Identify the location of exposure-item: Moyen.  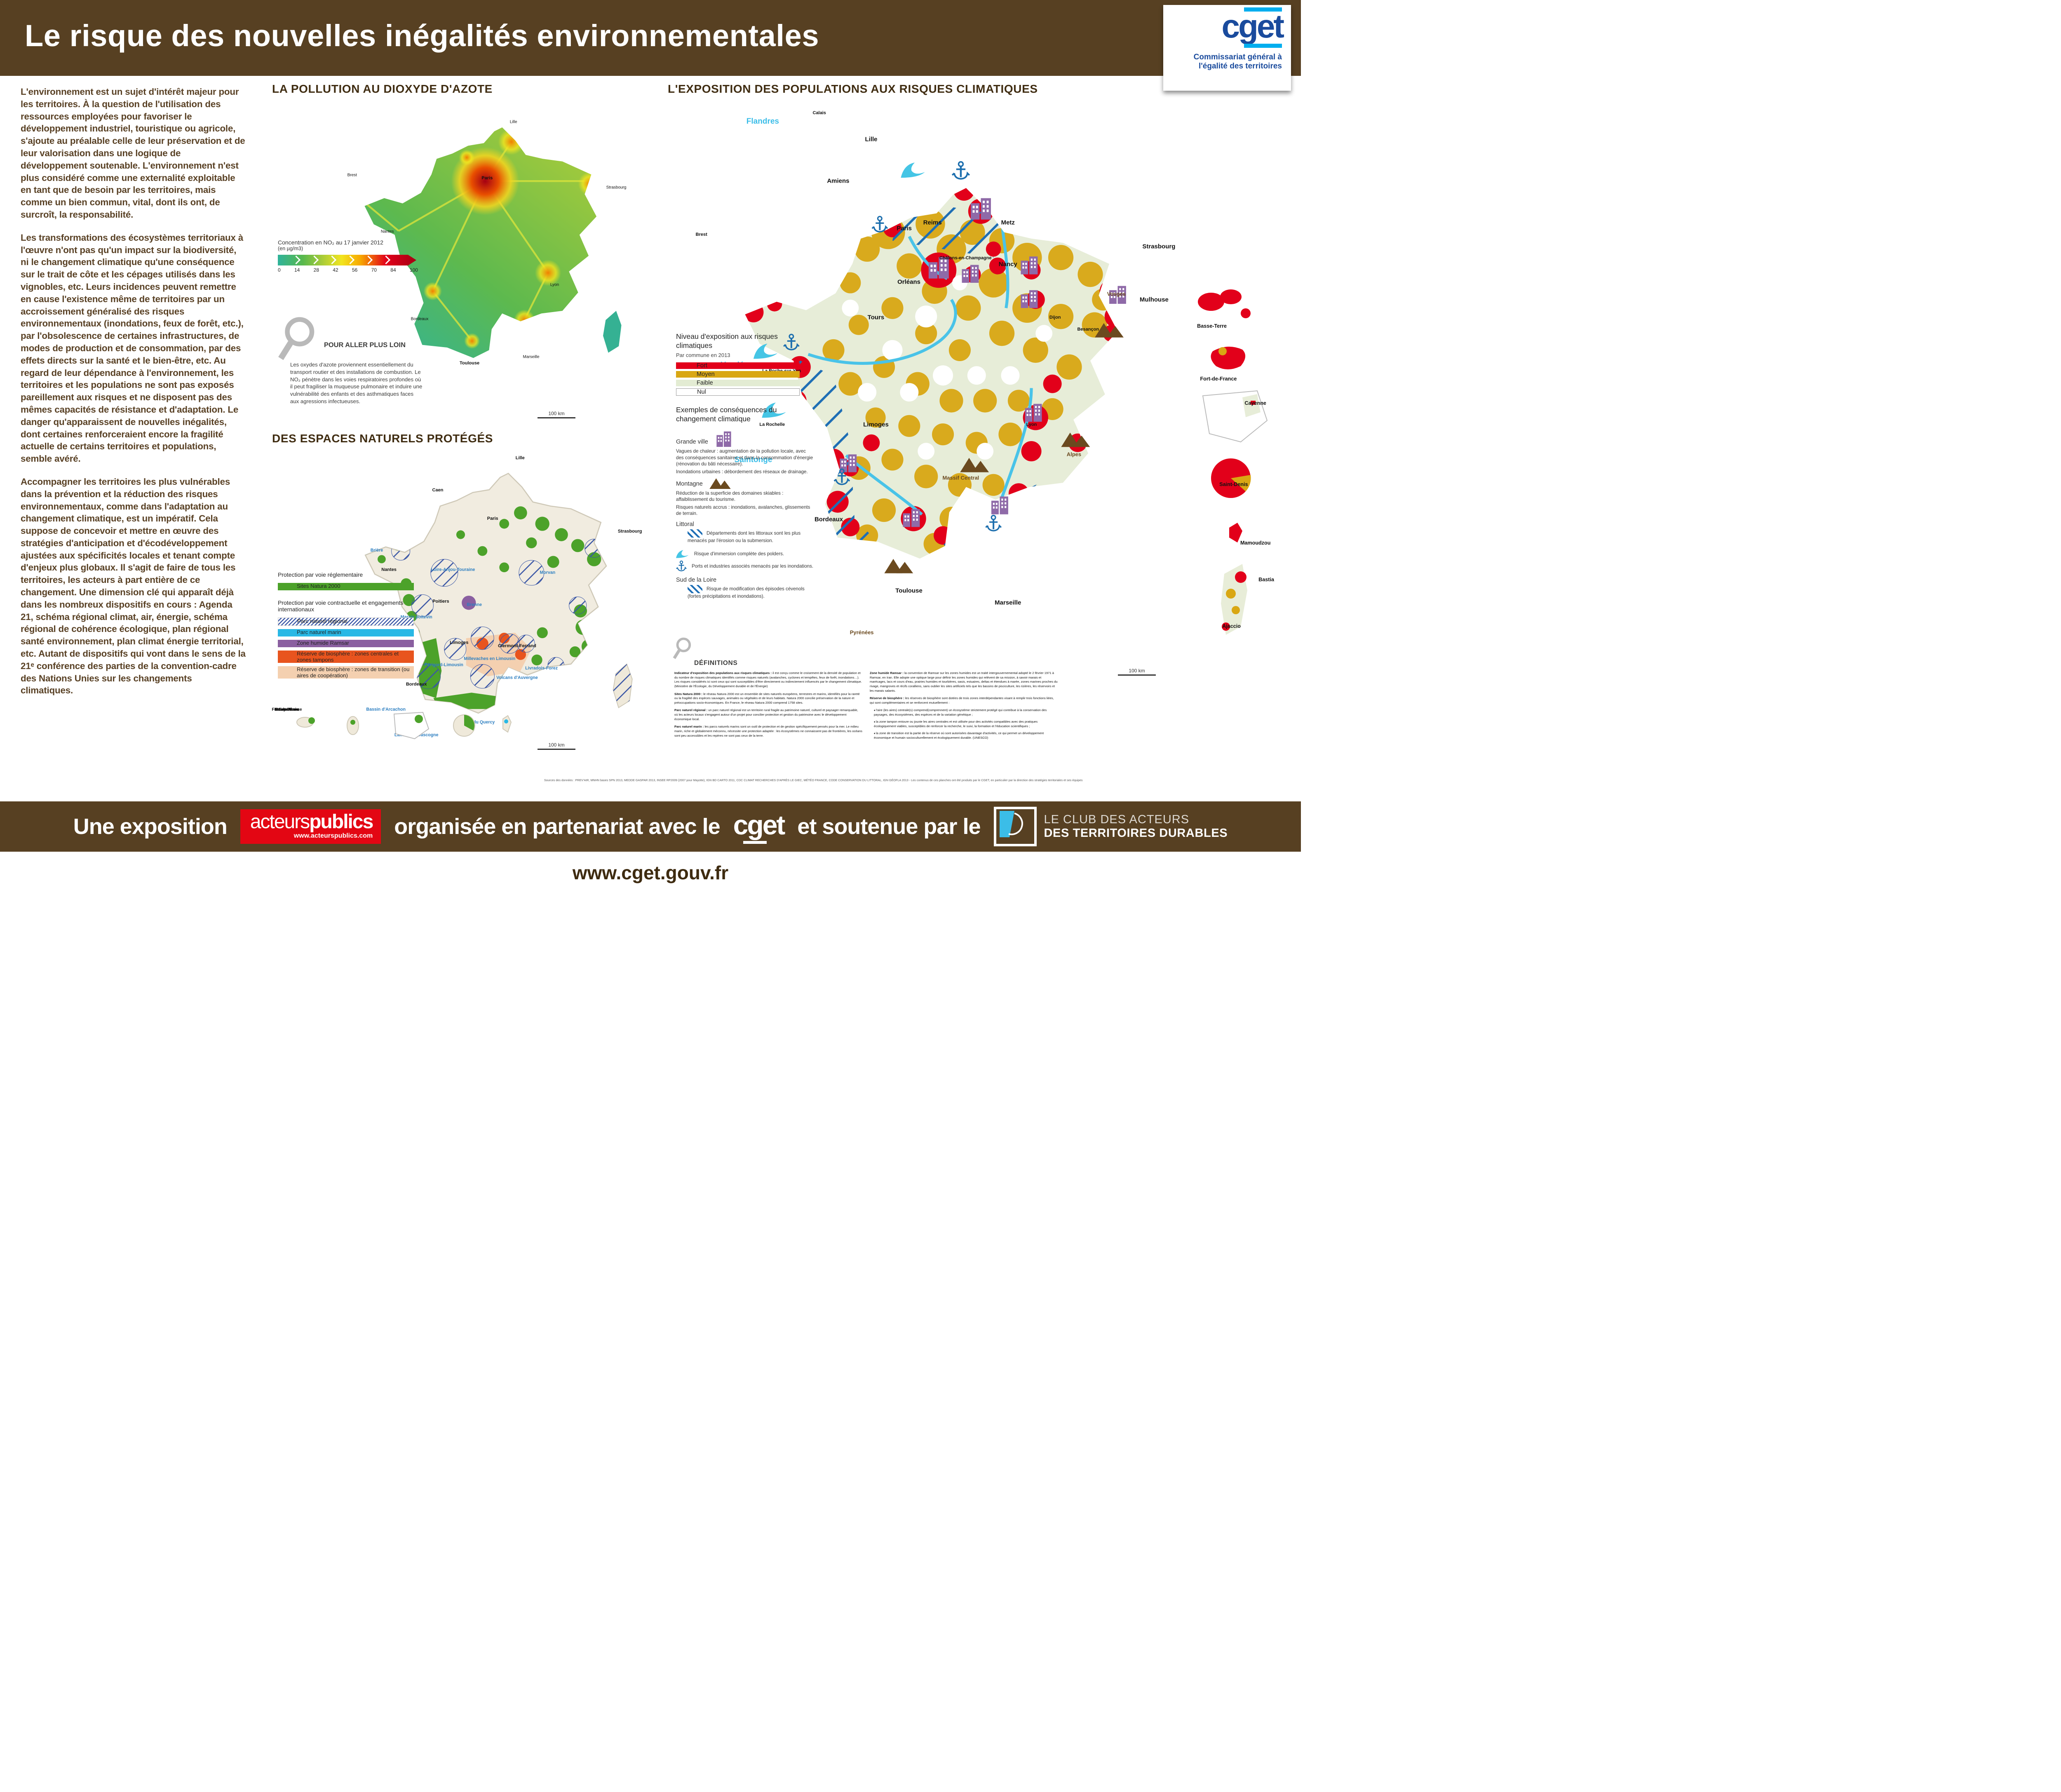
(738, 374).